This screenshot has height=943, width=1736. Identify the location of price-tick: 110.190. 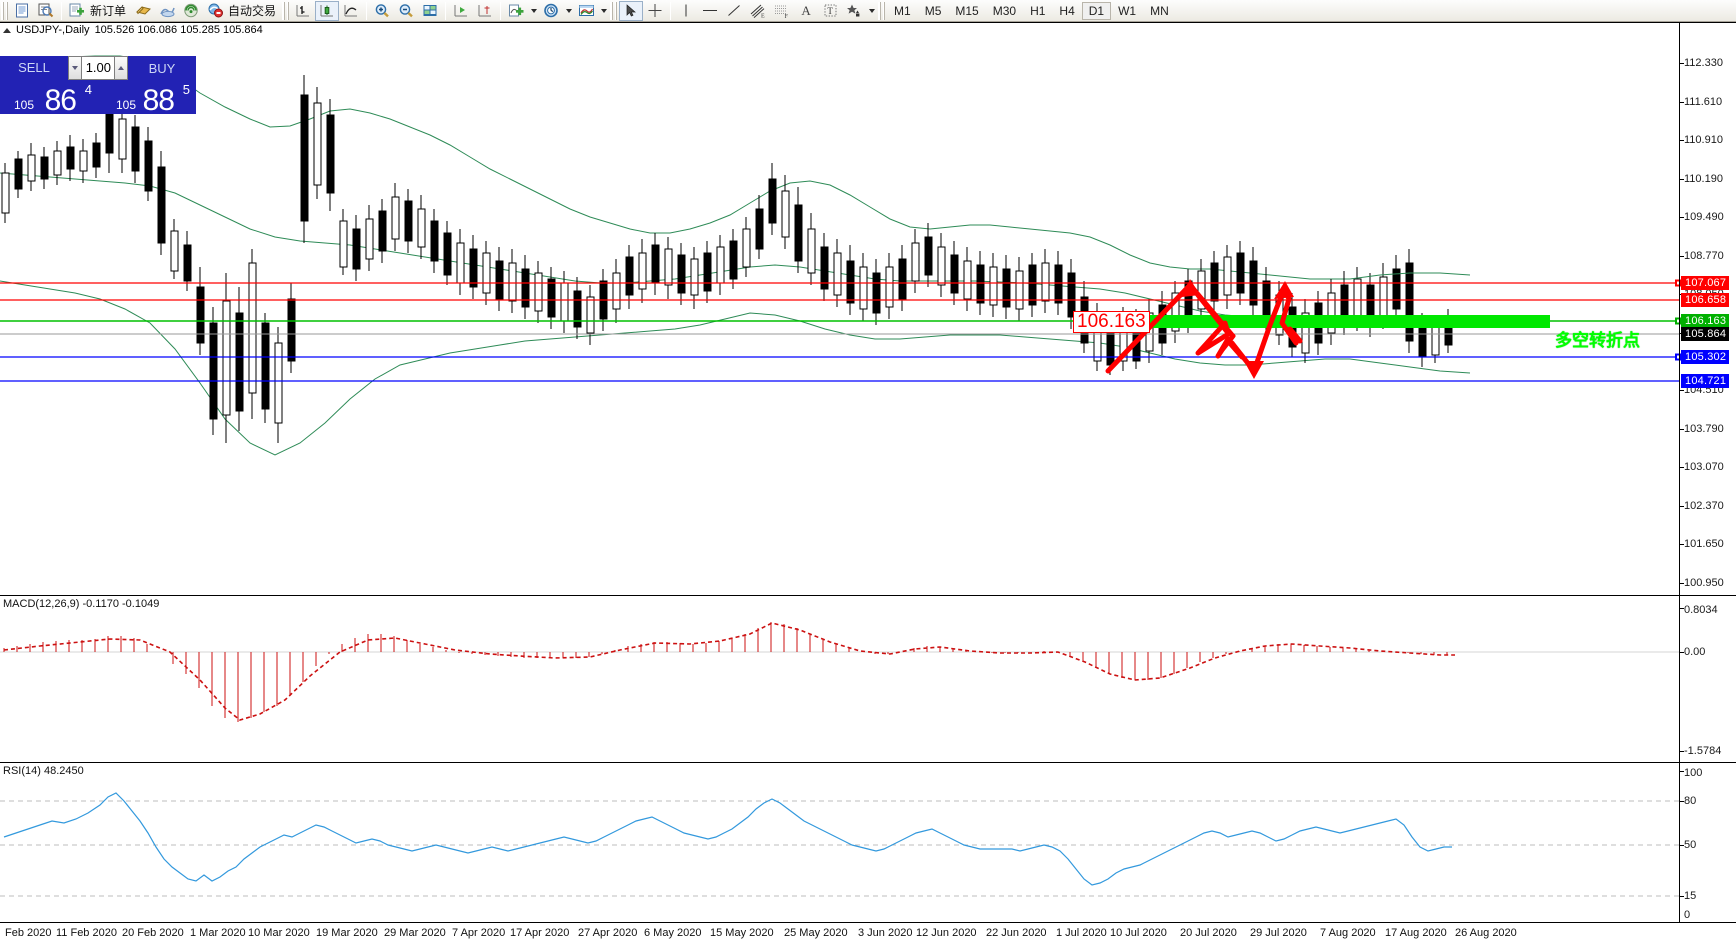
(1703, 179).